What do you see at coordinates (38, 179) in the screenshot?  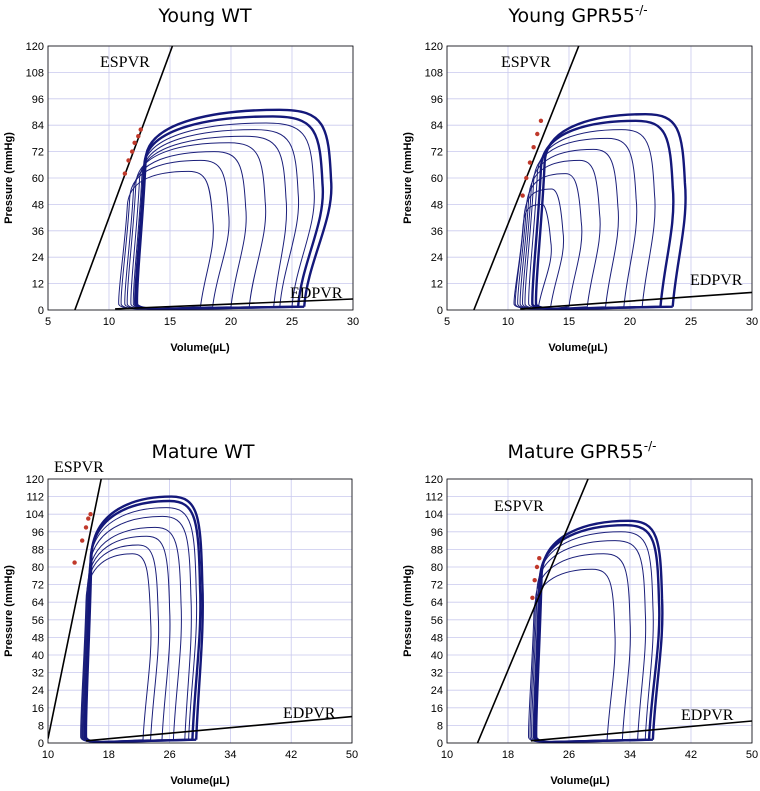 I see `y-tick-label: 60` at bounding box center [38, 179].